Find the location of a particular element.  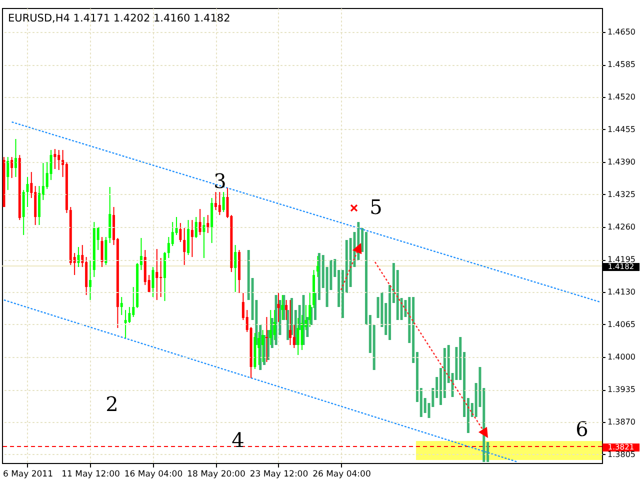

y-tick-label: 1.4065 is located at coordinates (622, 324).